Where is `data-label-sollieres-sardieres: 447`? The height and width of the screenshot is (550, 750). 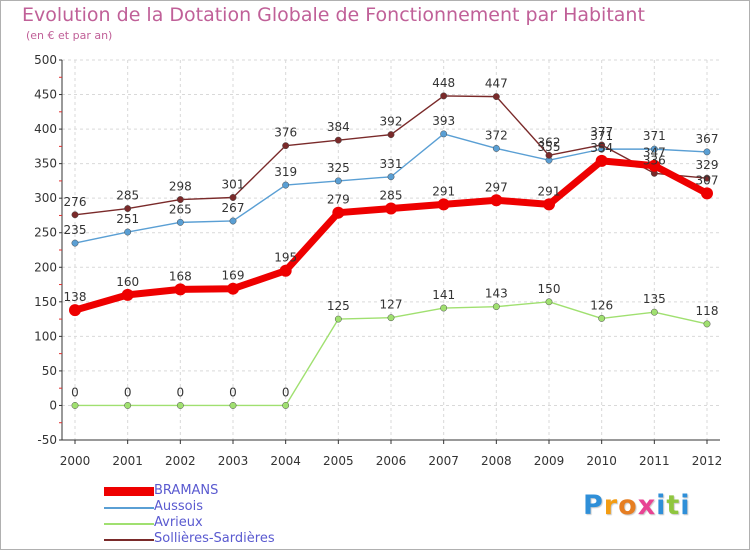 data-label-sollieres-sardieres: 447 is located at coordinates (496, 84).